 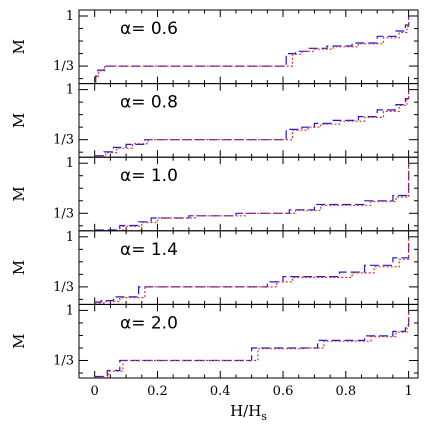 I want to click on y-axis-label-2: M, so click(x=19, y=193).